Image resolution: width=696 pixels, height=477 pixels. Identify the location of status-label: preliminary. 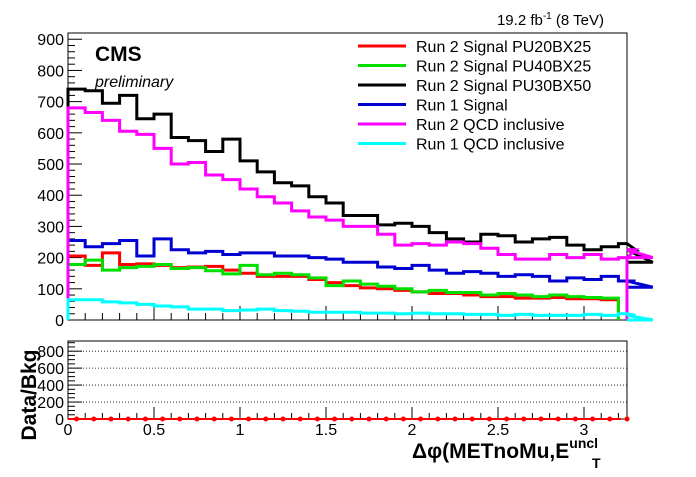
(134, 82).